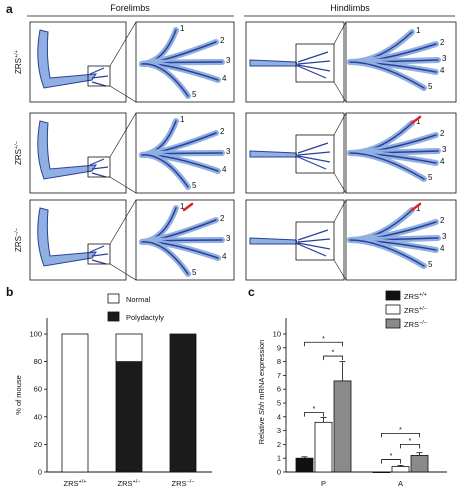  Describe the element at coordinates (314, 408) in the screenshot. I see `sig-bracket-P-1-2-star: *` at that location.